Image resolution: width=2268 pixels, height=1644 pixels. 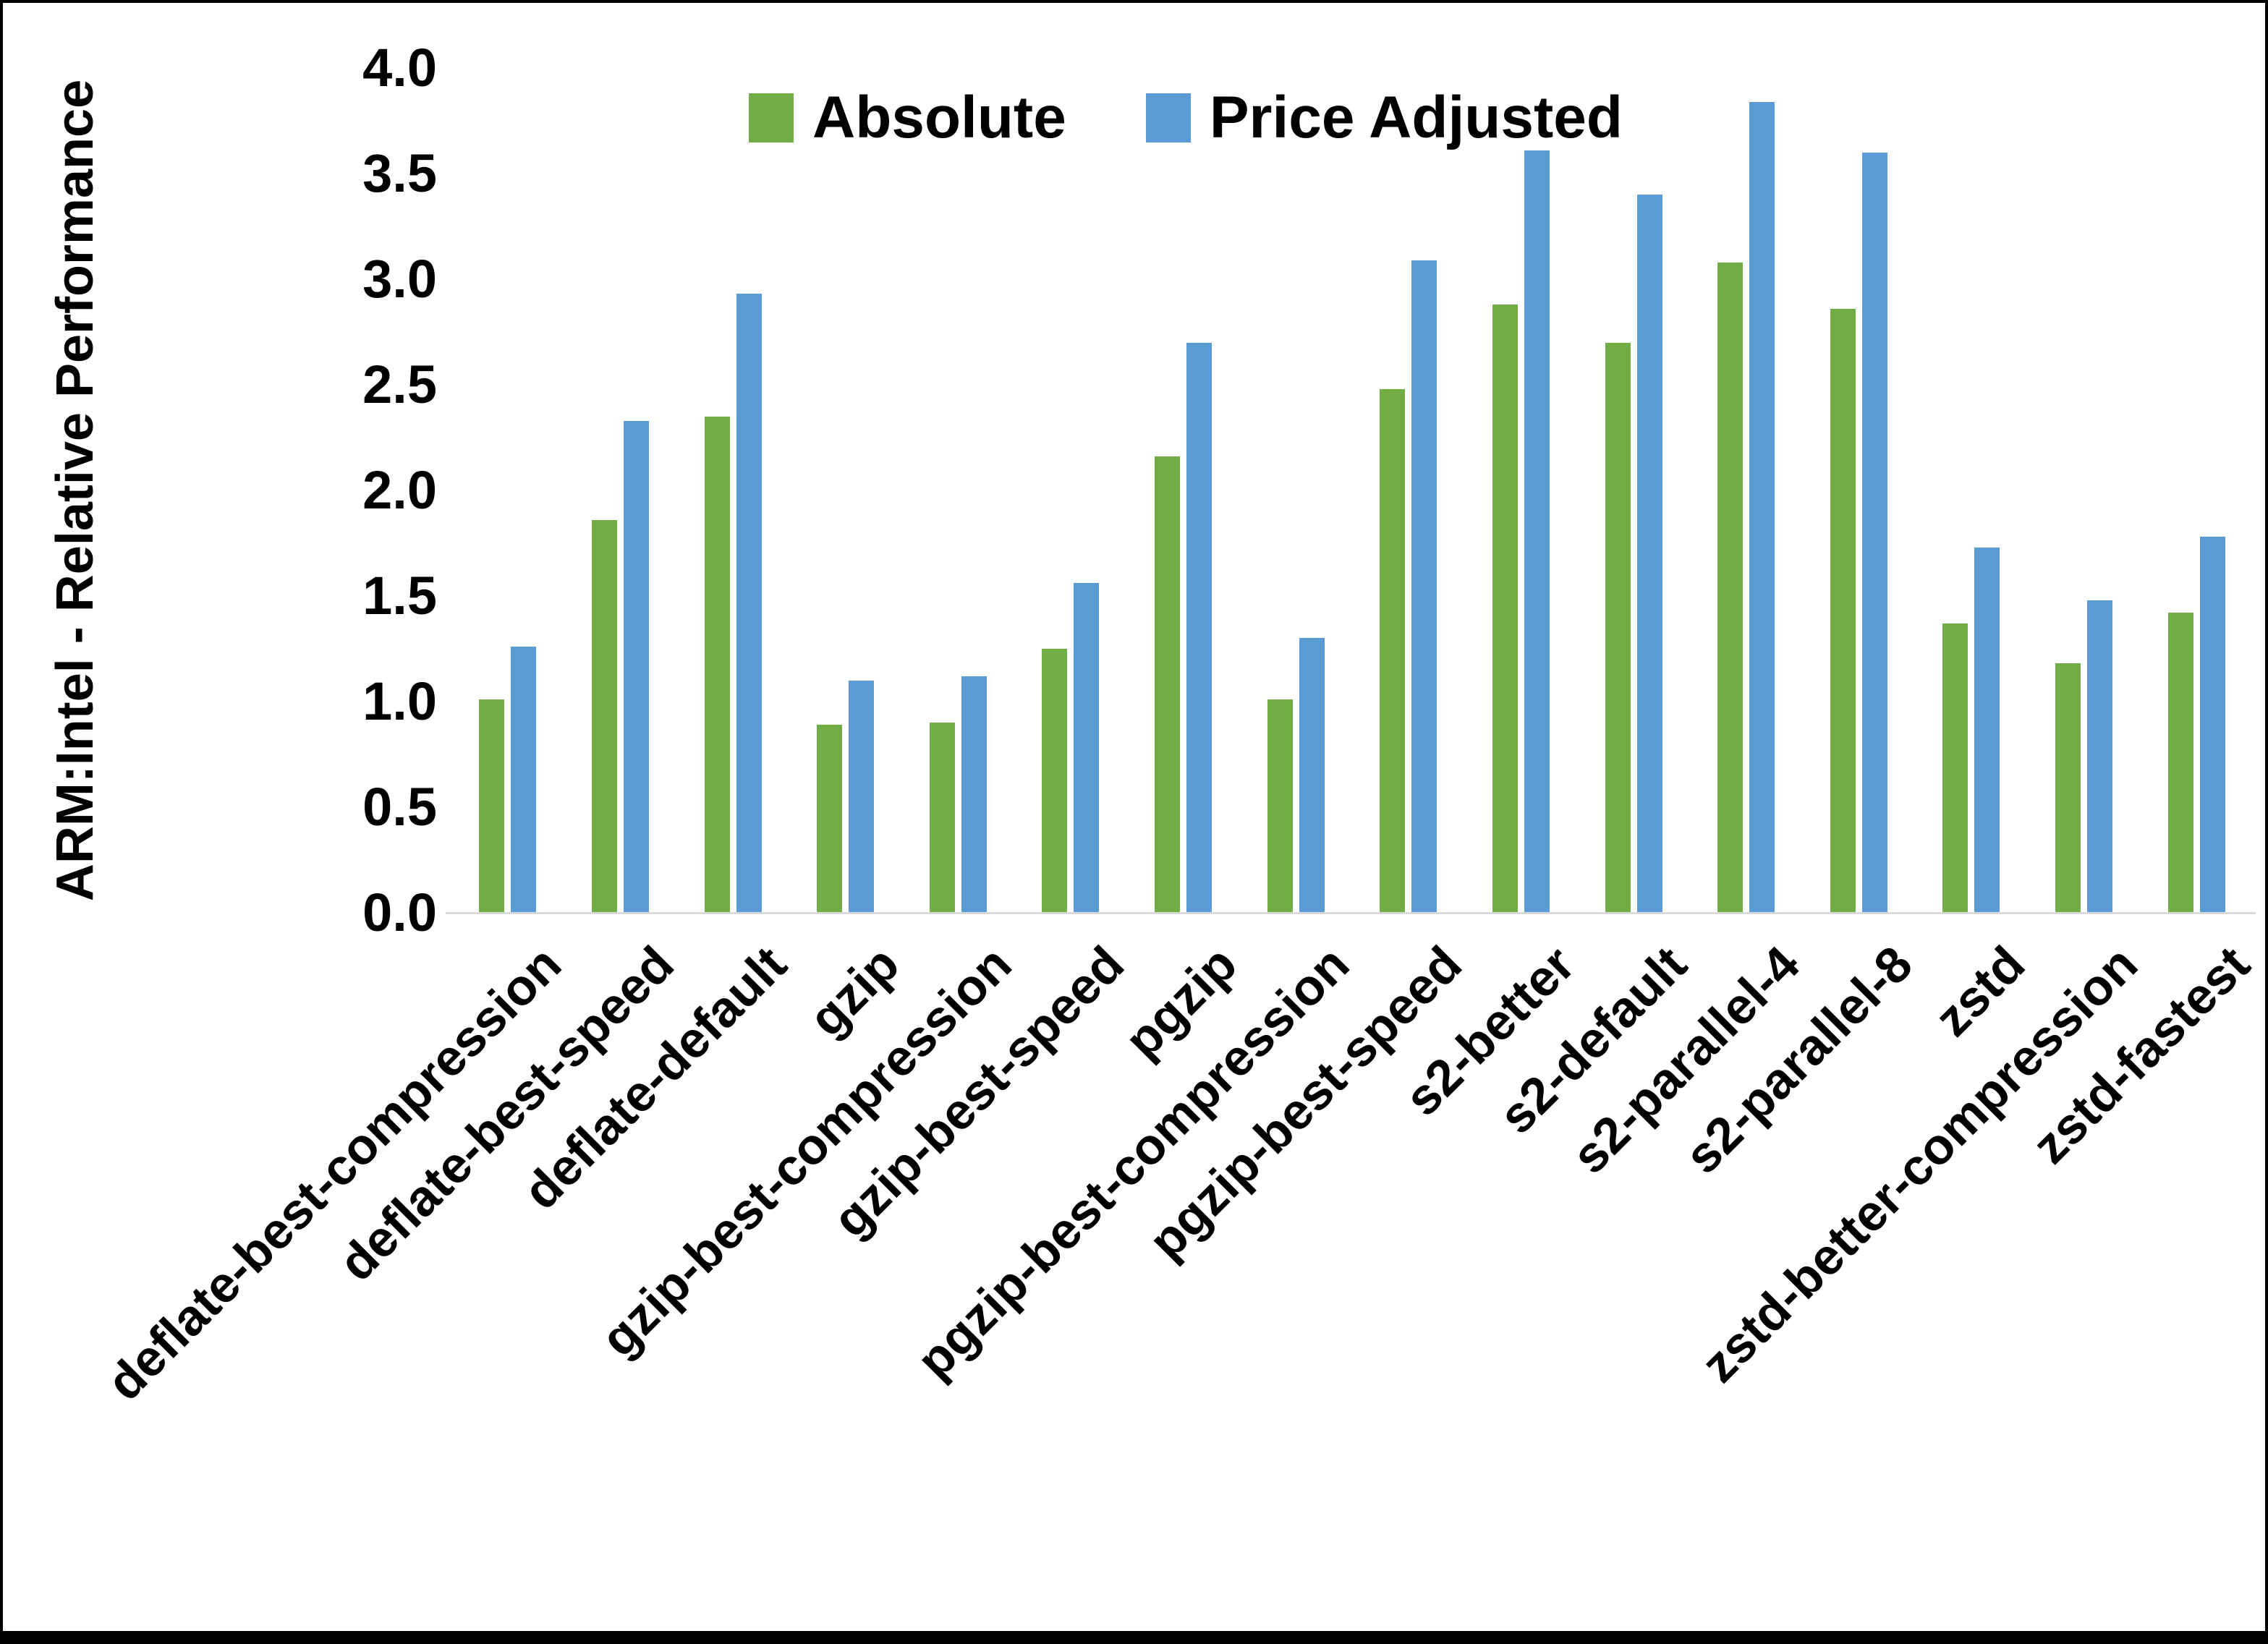 I want to click on y-tick-label: 2.5, so click(x=399, y=384).